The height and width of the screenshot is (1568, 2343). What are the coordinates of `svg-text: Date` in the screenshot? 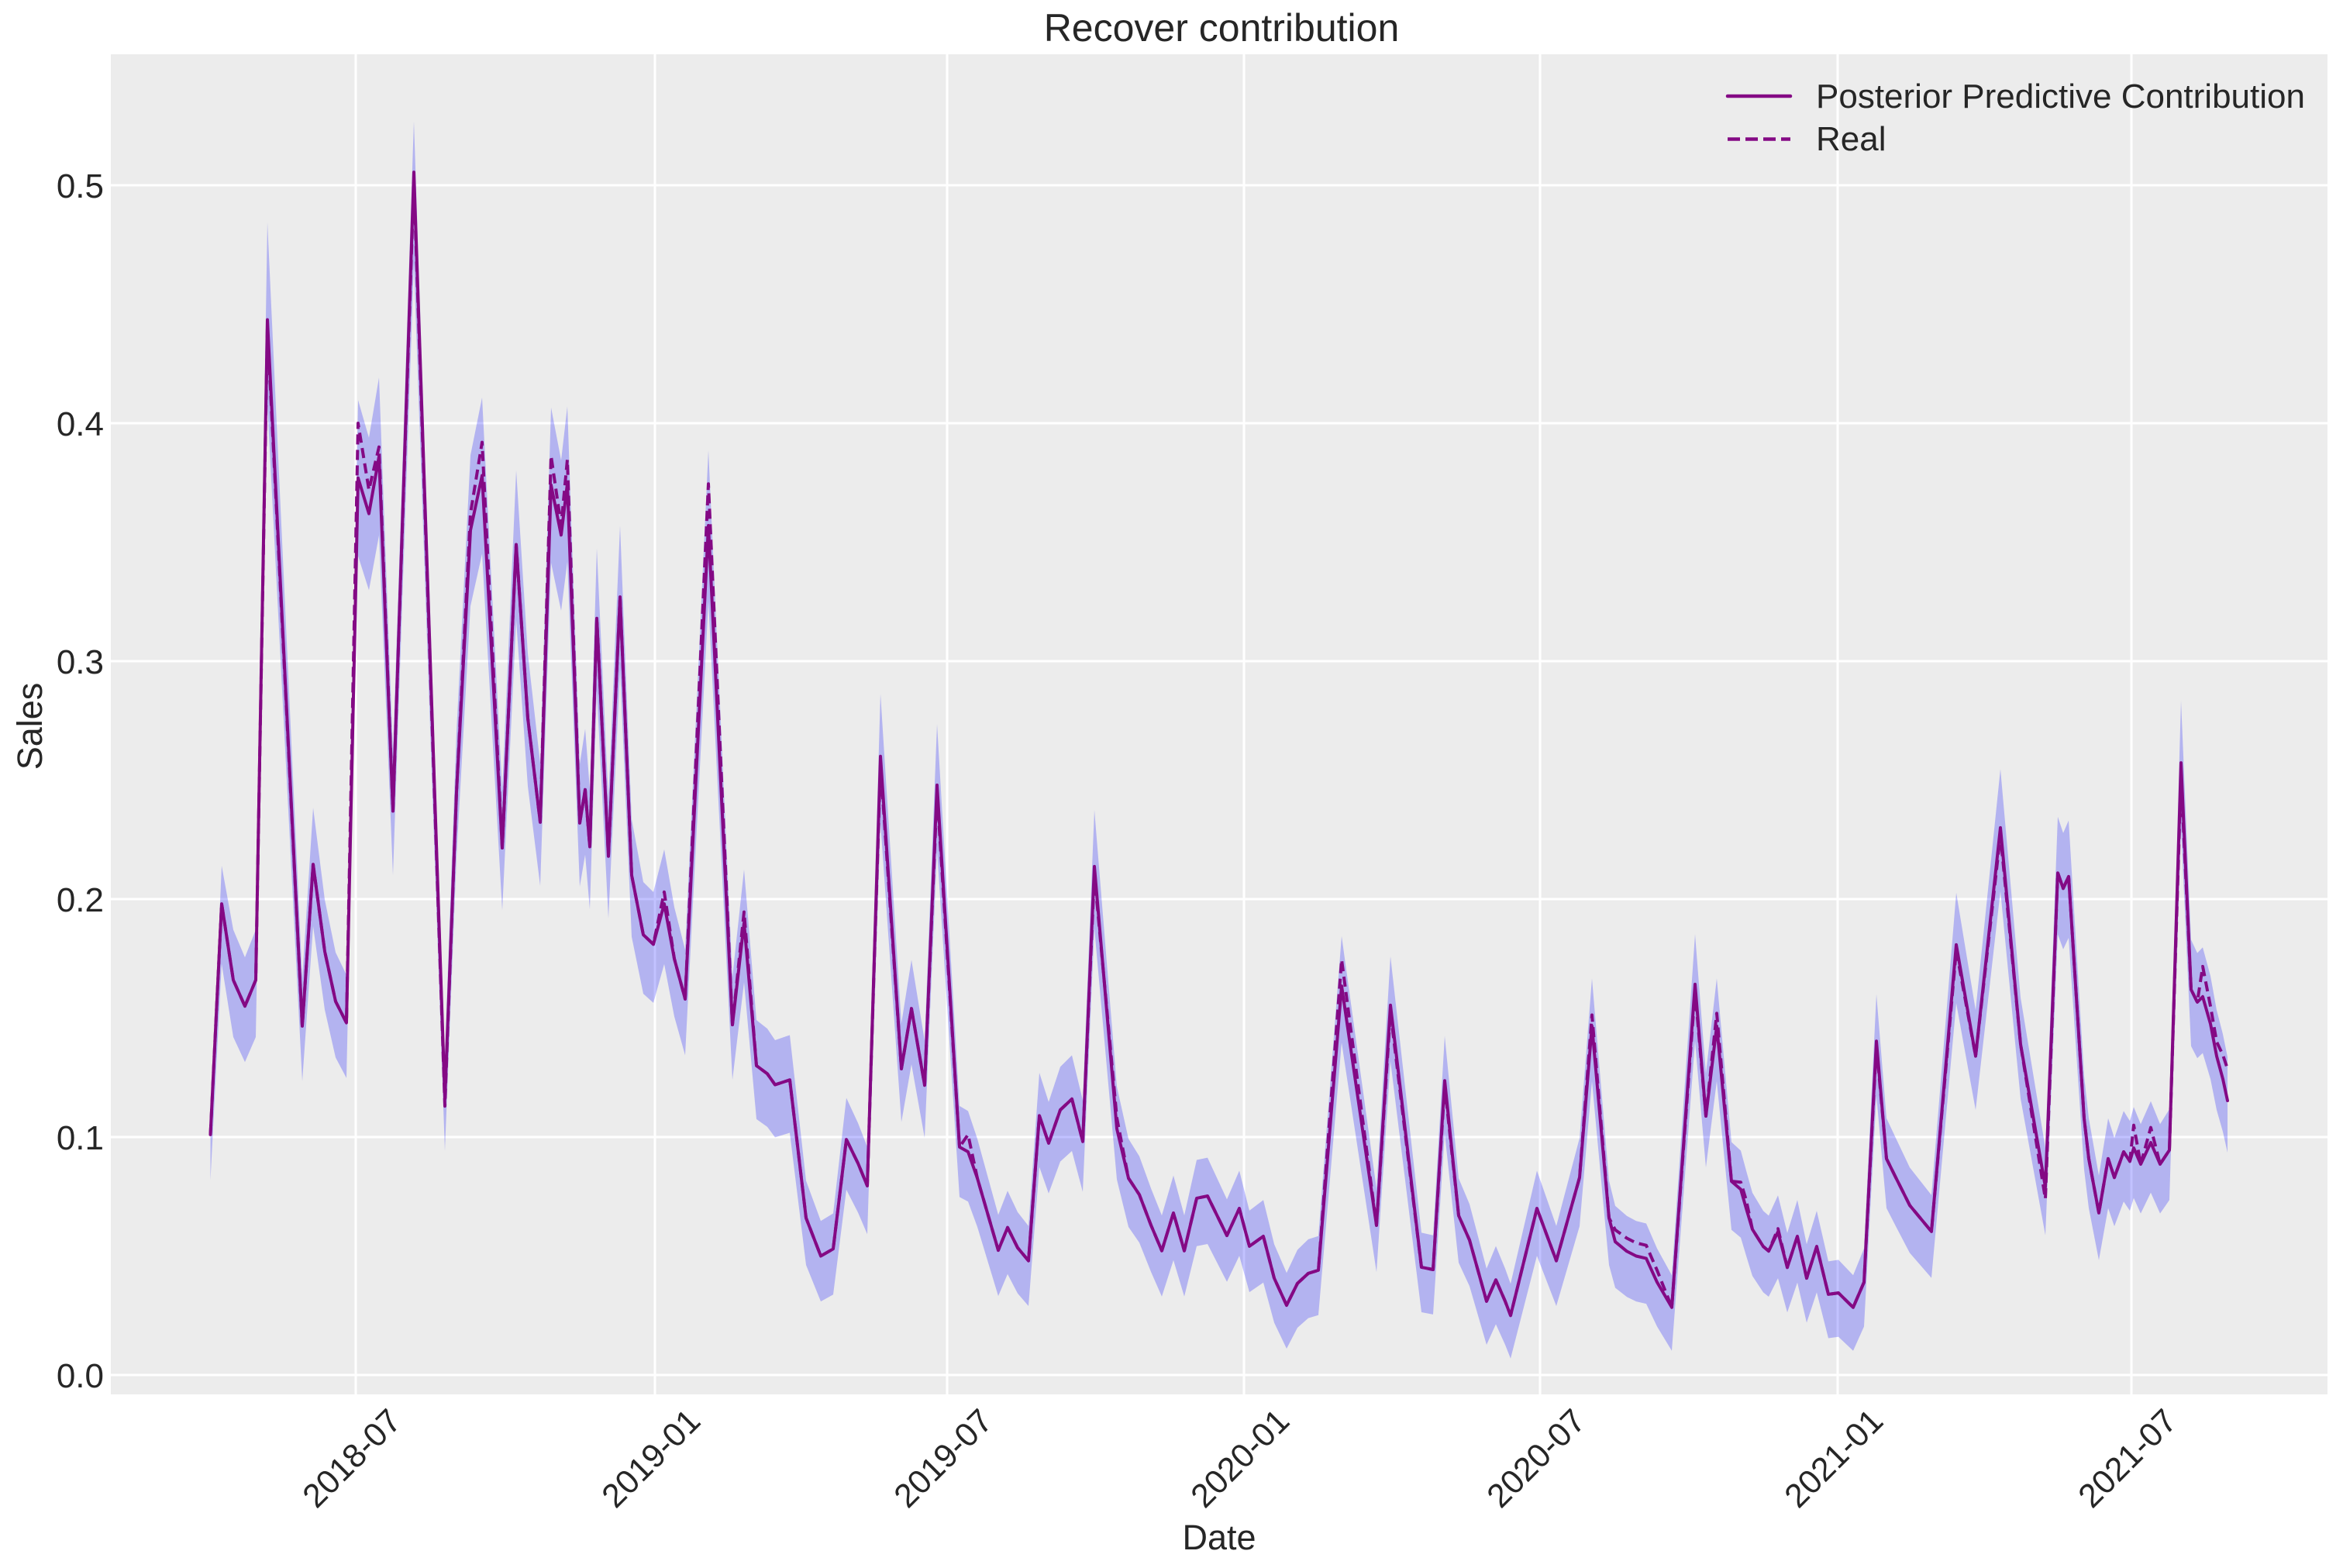 It's located at (1219, 1537).